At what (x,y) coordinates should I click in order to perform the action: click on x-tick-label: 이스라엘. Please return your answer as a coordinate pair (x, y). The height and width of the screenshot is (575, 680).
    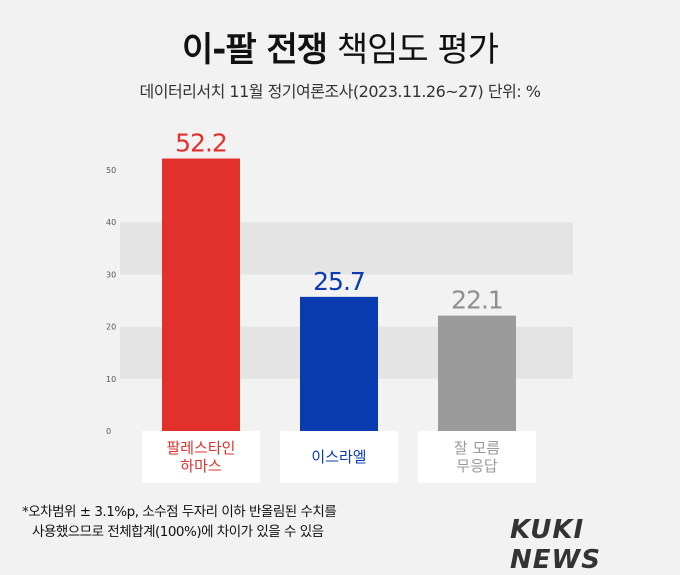
    Looking at the image, I should click on (338, 457).